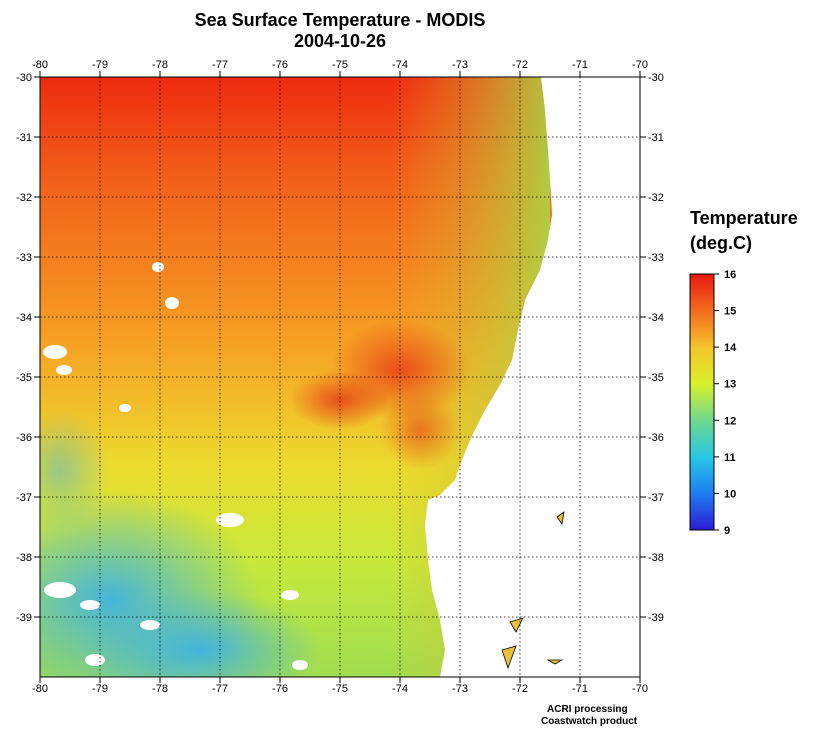 This screenshot has width=822, height=738. I want to click on lat-label-left: -38, so click(24, 558).